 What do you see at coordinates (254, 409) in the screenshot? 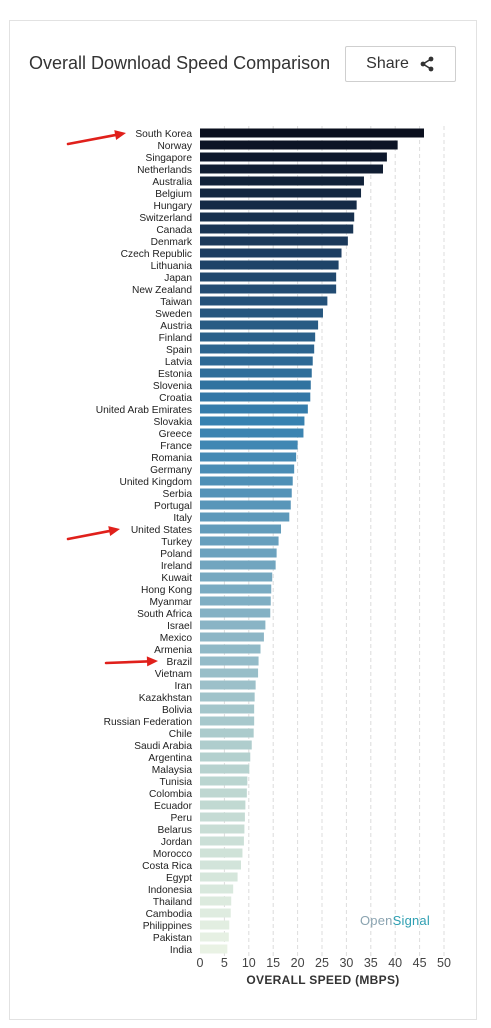
I see `bar-united-arab-emirates` at bounding box center [254, 409].